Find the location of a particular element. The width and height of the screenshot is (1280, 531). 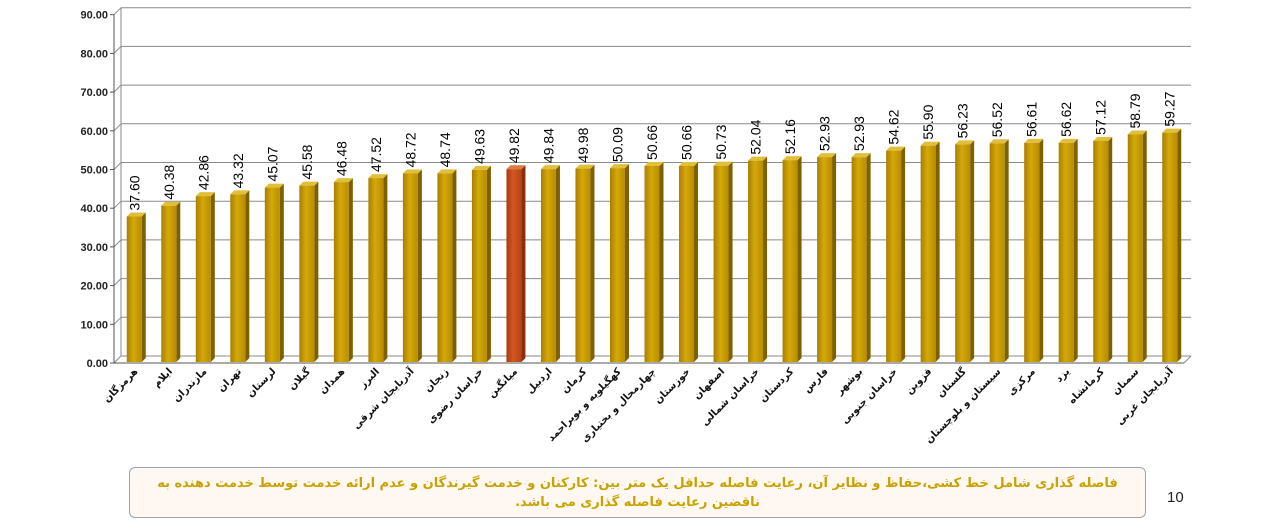

category-label: گلستان is located at coordinates (951, 382).